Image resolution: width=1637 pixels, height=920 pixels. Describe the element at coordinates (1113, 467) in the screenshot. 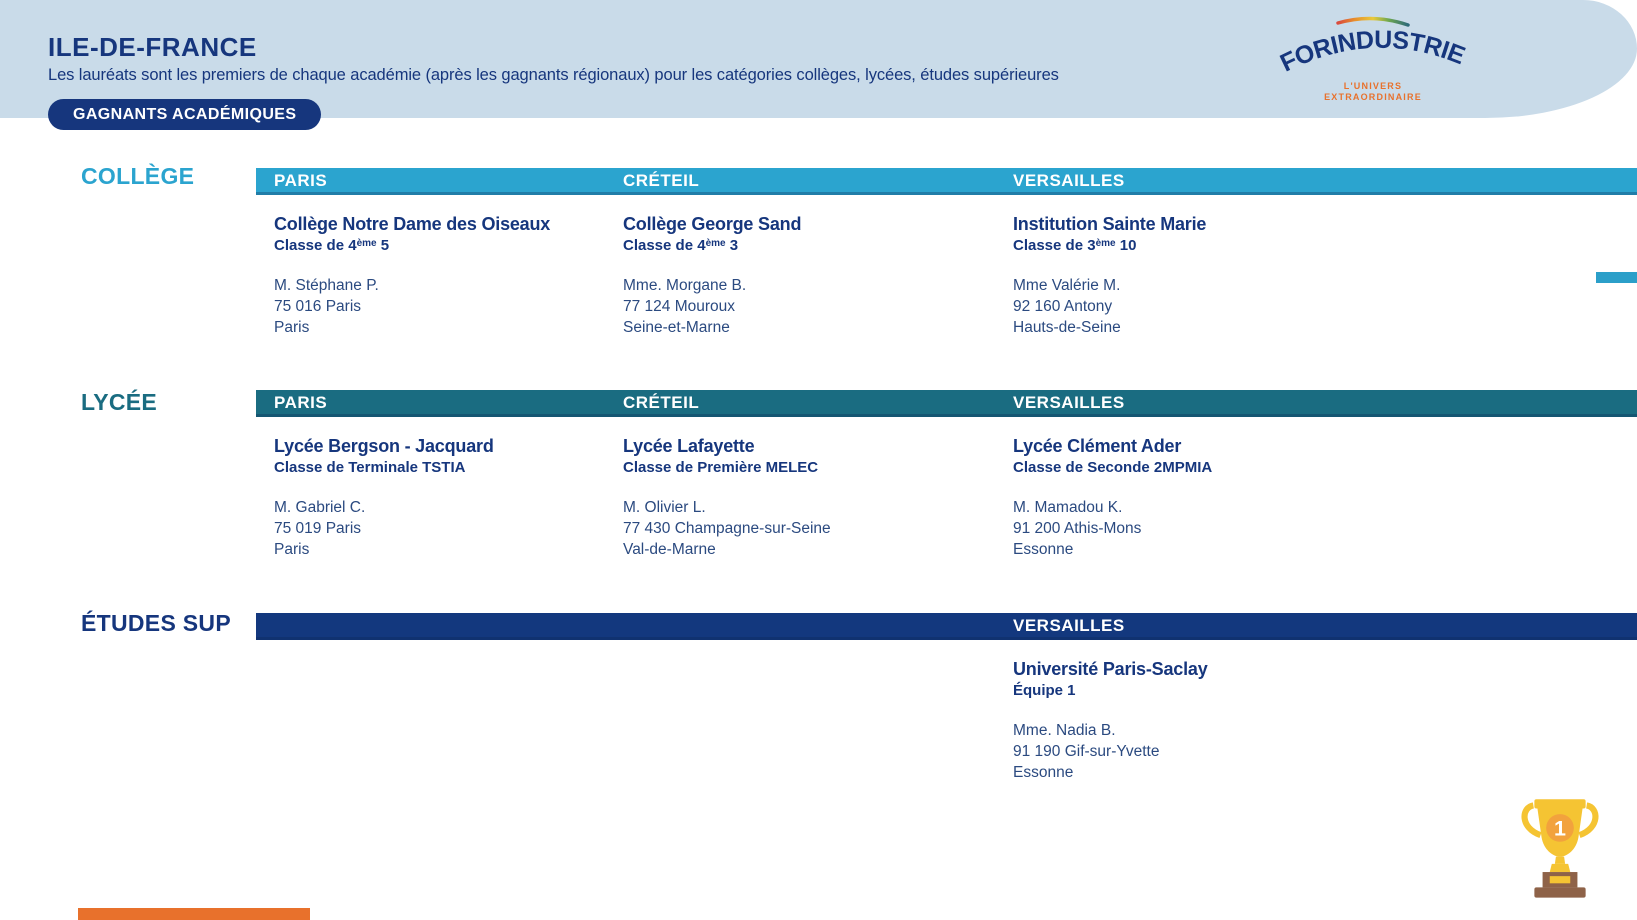

I see `class-name: Classe de Seconde 2MPMIA` at that location.